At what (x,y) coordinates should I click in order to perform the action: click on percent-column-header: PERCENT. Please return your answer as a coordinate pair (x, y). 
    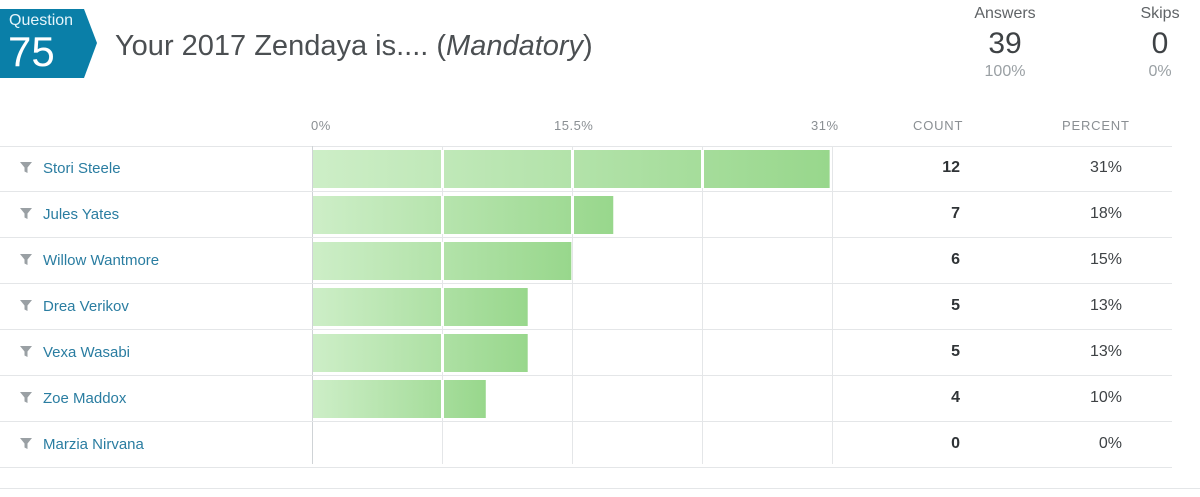
    Looking at the image, I should click on (1096, 125).